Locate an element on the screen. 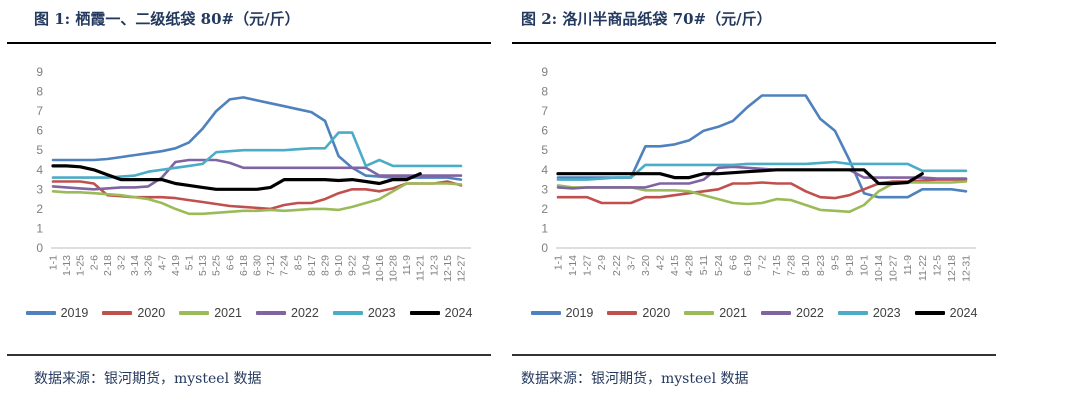  x-tick-label: 1-13 is located at coordinates (67, 265).